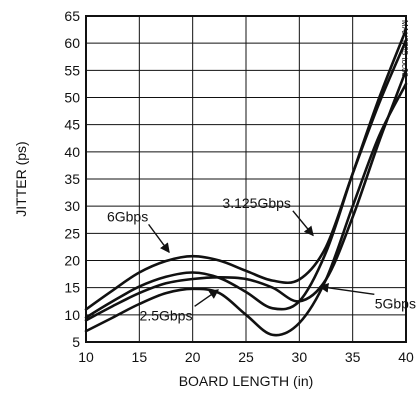 The width and height of the screenshot is (419, 403). Describe the element at coordinates (72, 179) in the screenshot. I see `y-tick-label: 35` at that location.